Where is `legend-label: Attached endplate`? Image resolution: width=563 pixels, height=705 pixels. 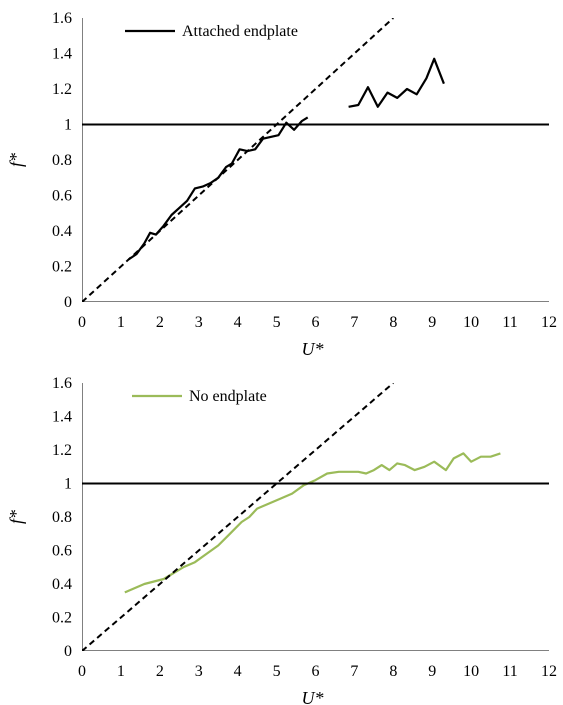 legend-label: Attached endplate is located at coordinates (240, 31).